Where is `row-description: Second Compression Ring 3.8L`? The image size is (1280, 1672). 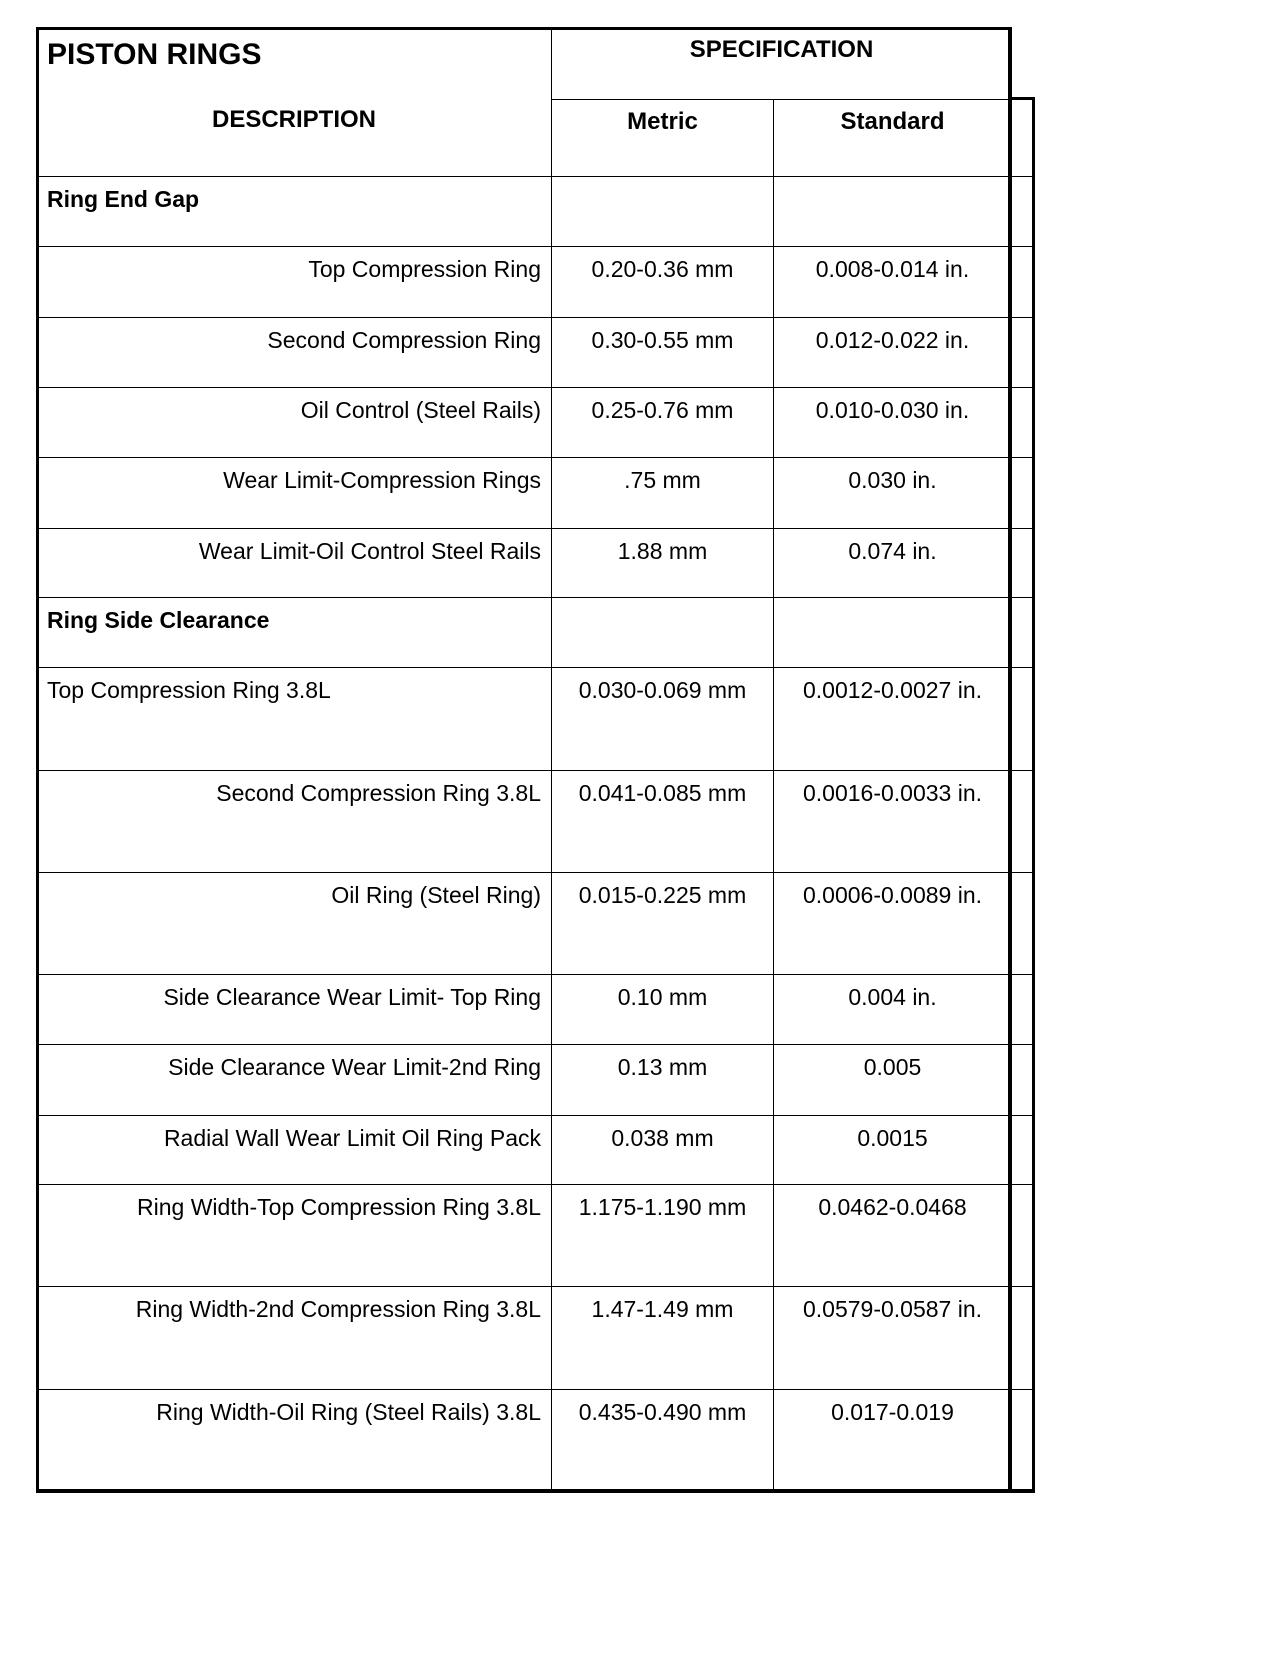 row-description: Second Compression Ring 3.8L is located at coordinates (294, 821).